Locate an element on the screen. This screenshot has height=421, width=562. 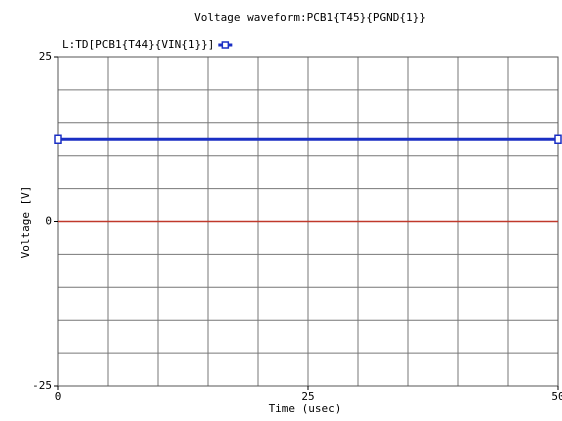
y-axis-label: Voltage [V] is located at coordinates (25, 222).